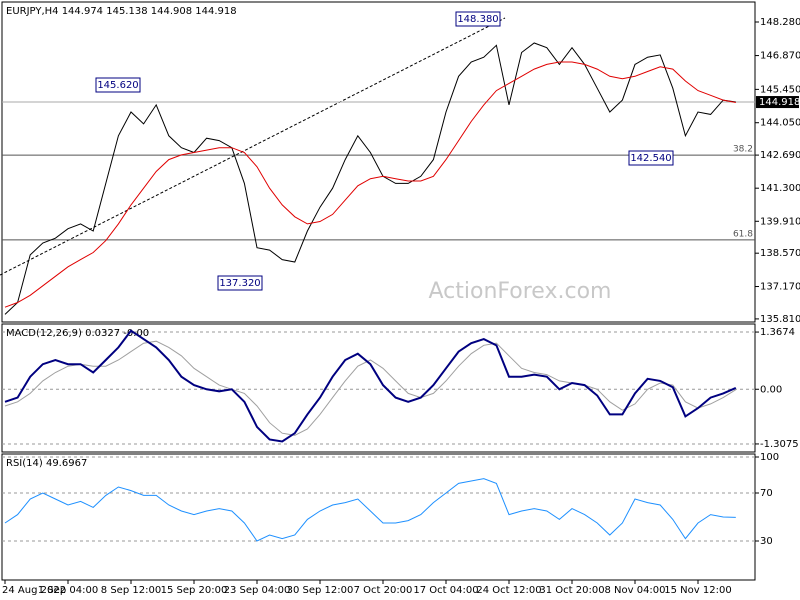 The width and height of the screenshot is (800, 600). What do you see at coordinates (634, 590) in the screenshot?
I see `x-tick-label: 8 Nov 04:00` at bounding box center [634, 590].